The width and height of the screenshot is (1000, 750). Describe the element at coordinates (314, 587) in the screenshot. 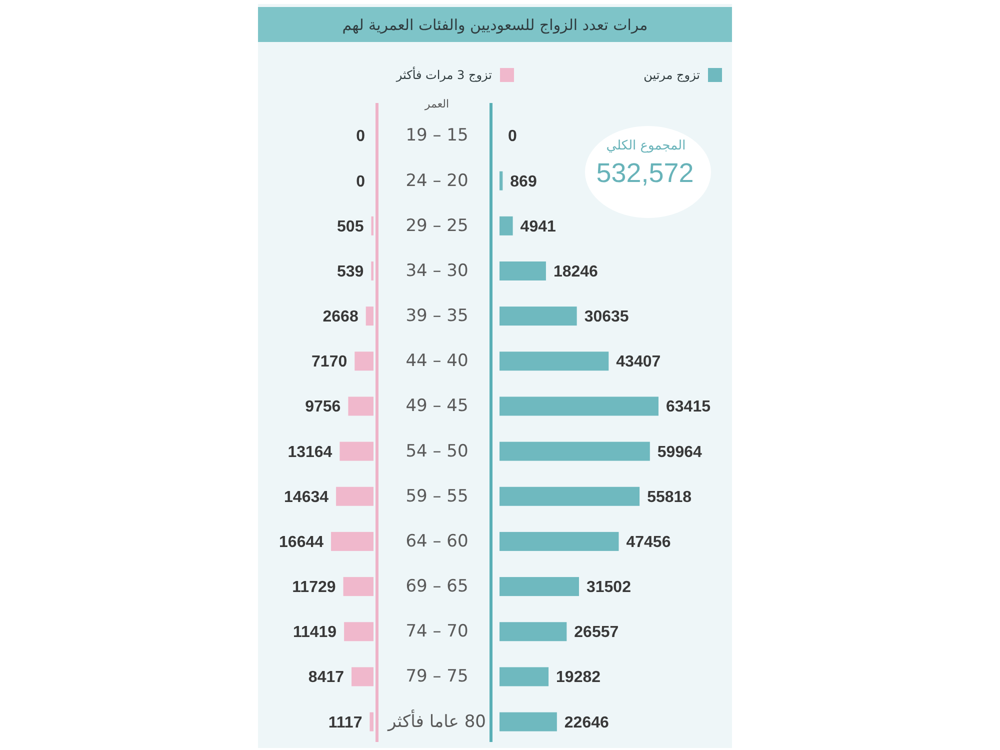

I see `data-label: 11729` at that location.